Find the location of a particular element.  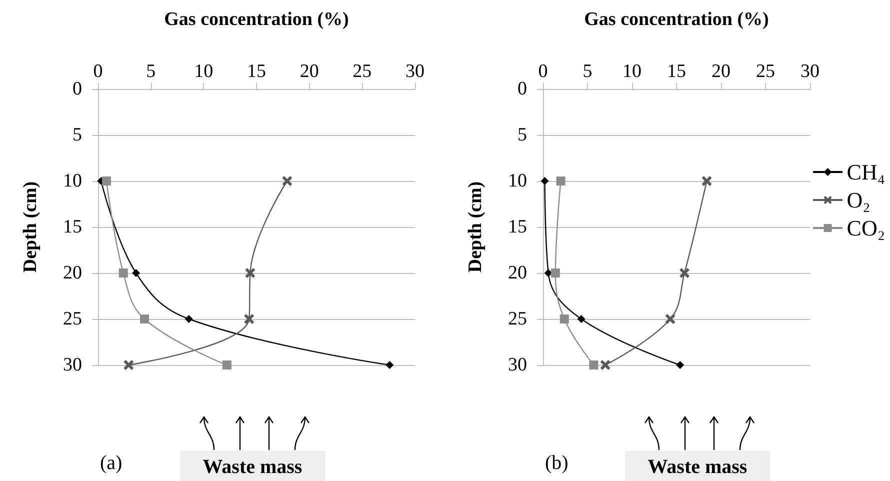

legend-label: CH₄ is located at coordinates (866, 172).